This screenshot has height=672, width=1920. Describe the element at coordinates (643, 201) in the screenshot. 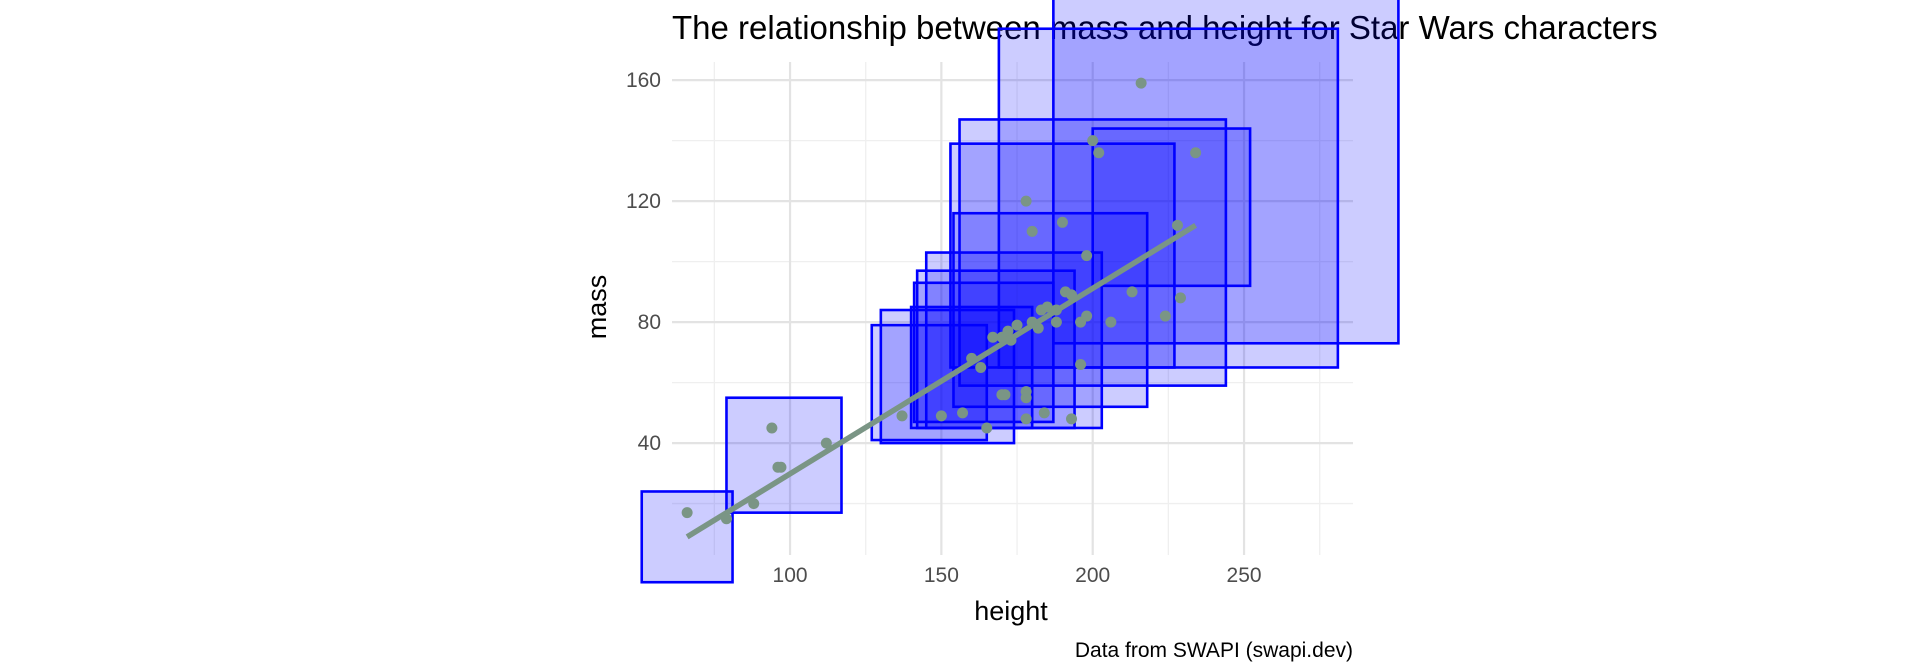

I see `y-tick-label: 120` at that location.